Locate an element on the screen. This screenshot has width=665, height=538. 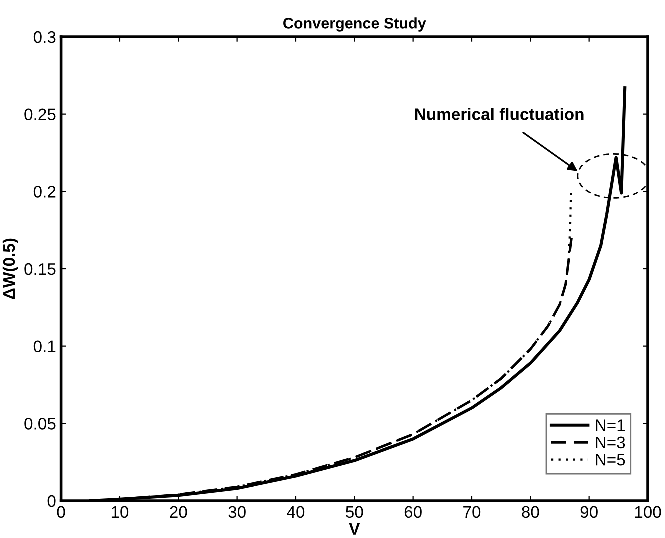
chart-title: Convergence Study is located at coordinates (355, 25).